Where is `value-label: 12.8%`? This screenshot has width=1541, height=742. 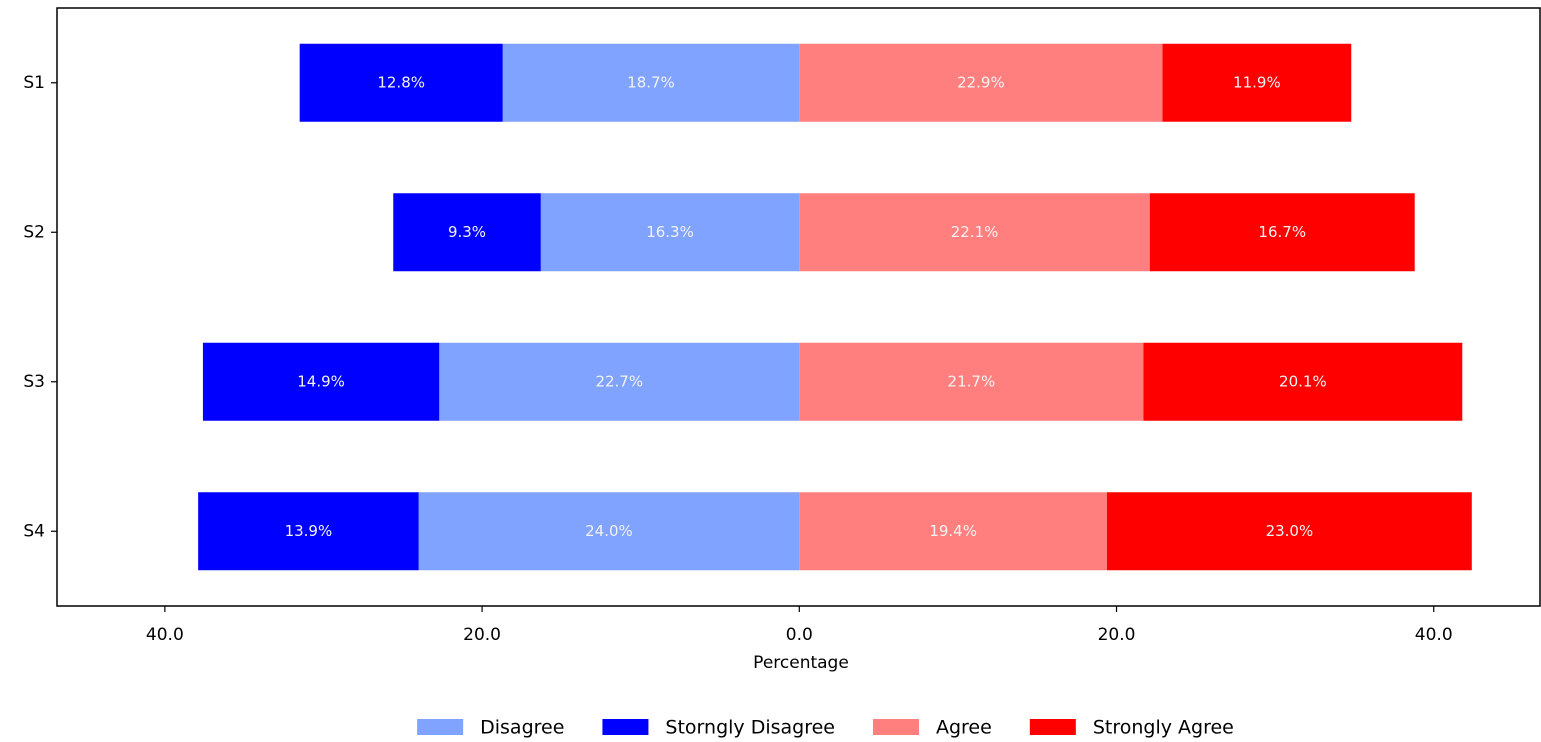
value-label: 12.8% is located at coordinates (401, 82).